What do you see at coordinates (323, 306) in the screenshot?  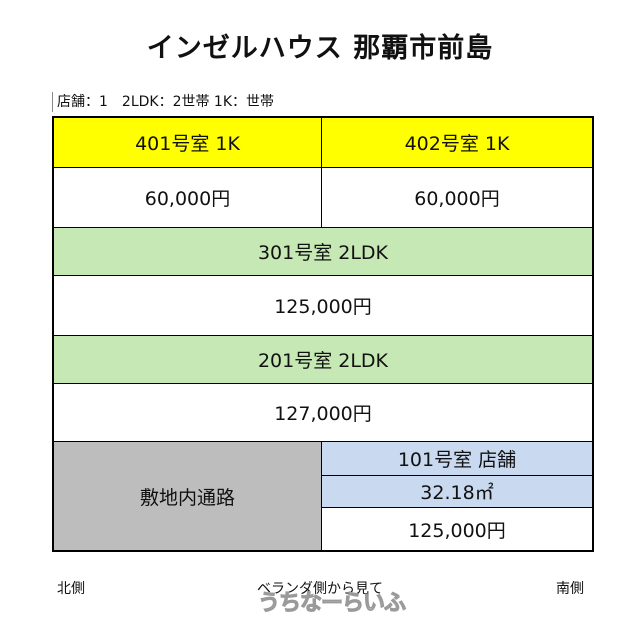 I see `room-301-rent: 125,000円` at bounding box center [323, 306].